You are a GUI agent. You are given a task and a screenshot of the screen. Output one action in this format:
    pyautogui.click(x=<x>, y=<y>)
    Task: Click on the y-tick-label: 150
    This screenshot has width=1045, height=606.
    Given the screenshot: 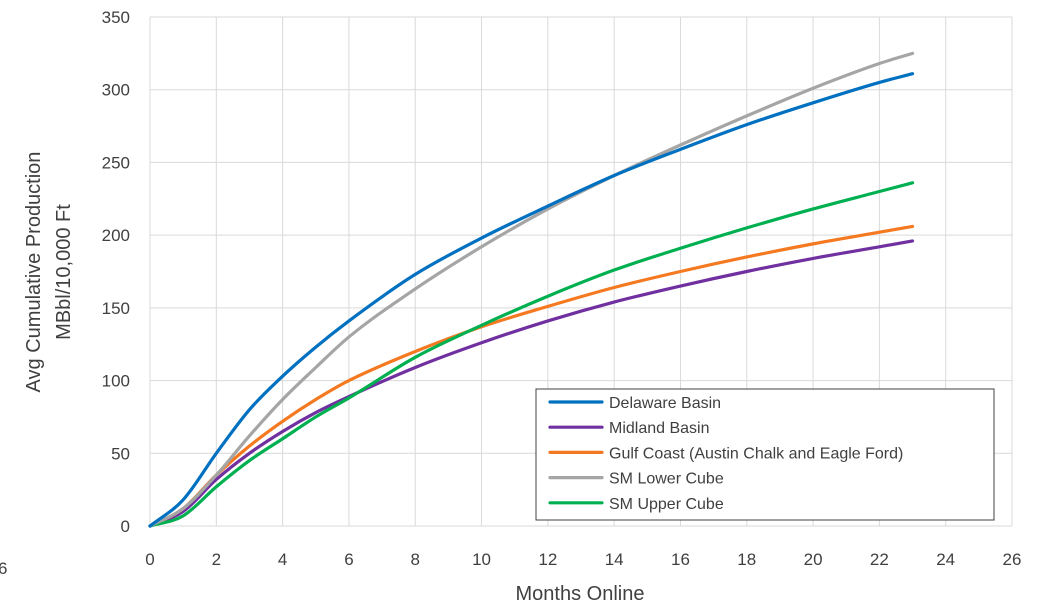 What is the action you would take?
    pyautogui.click(x=116, y=308)
    